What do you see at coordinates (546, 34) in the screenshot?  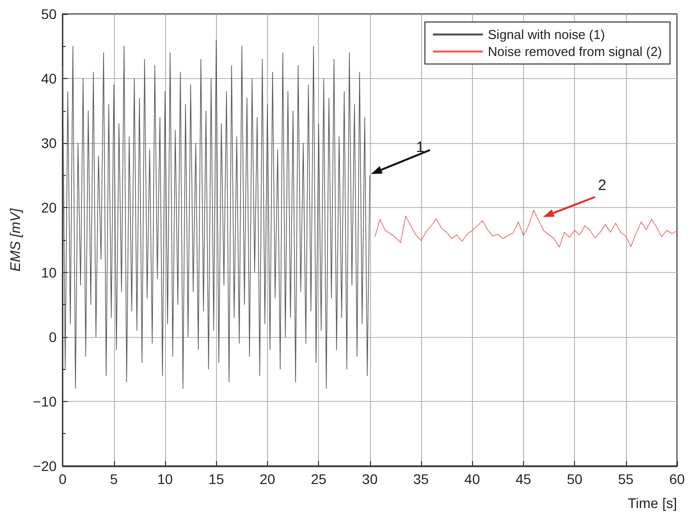 I see `legend-label: Signal with noise (1)` at bounding box center [546, 34].